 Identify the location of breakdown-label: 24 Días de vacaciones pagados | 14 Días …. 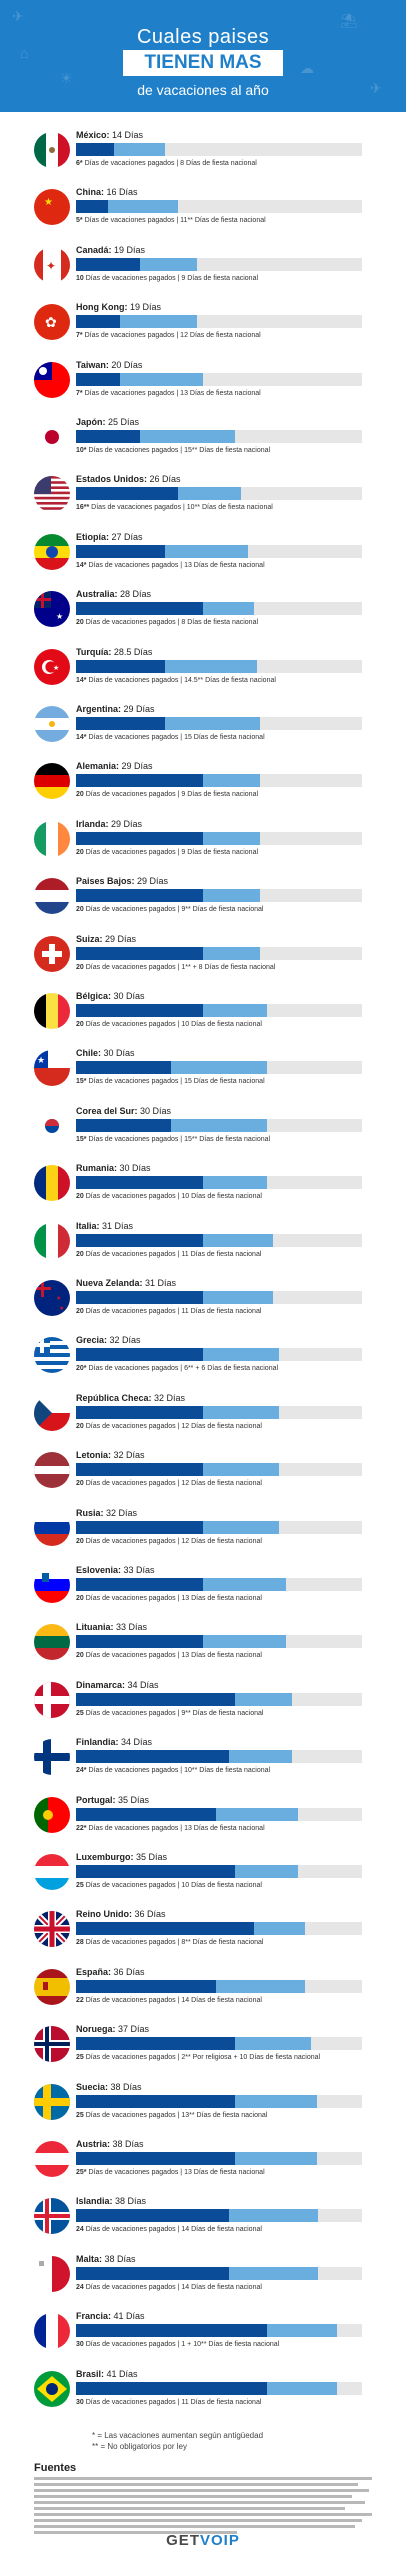
(169, 2287).